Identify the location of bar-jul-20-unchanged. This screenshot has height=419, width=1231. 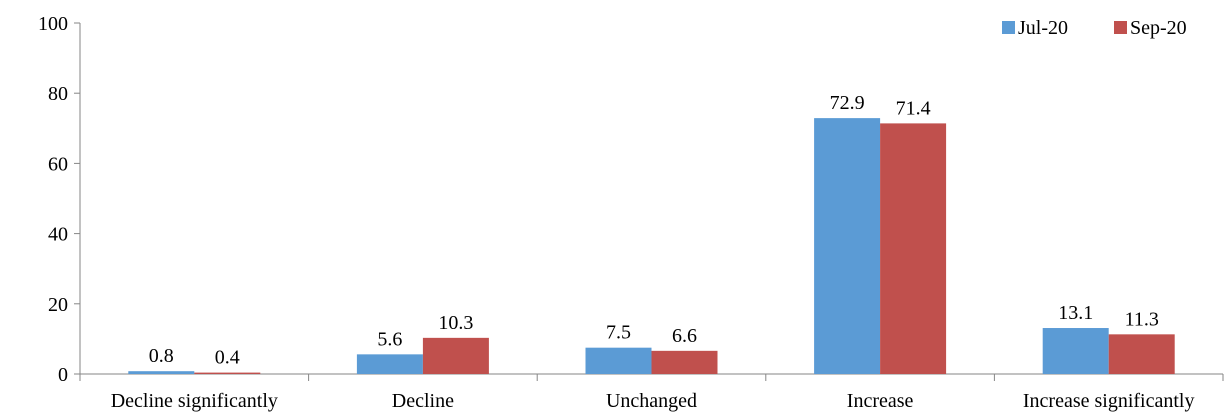
(618, 360).